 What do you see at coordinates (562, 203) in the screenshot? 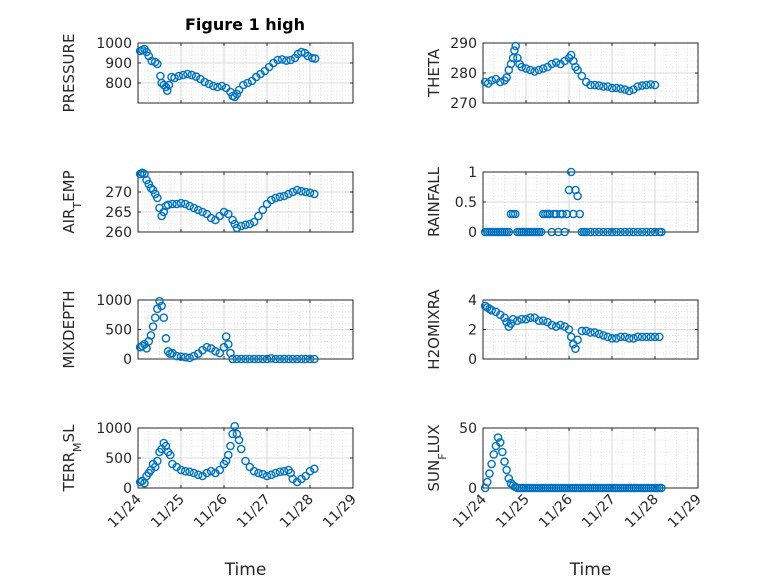
I see `subplot-rainfall: 0 0.5 1 RAINFALL` at bounding box center [562, 203].